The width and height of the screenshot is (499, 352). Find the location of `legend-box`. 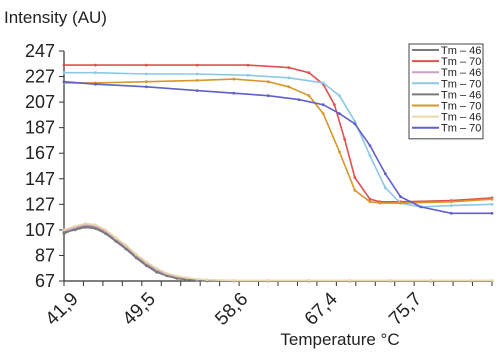

legend-box is located at coordinates (446, 91).